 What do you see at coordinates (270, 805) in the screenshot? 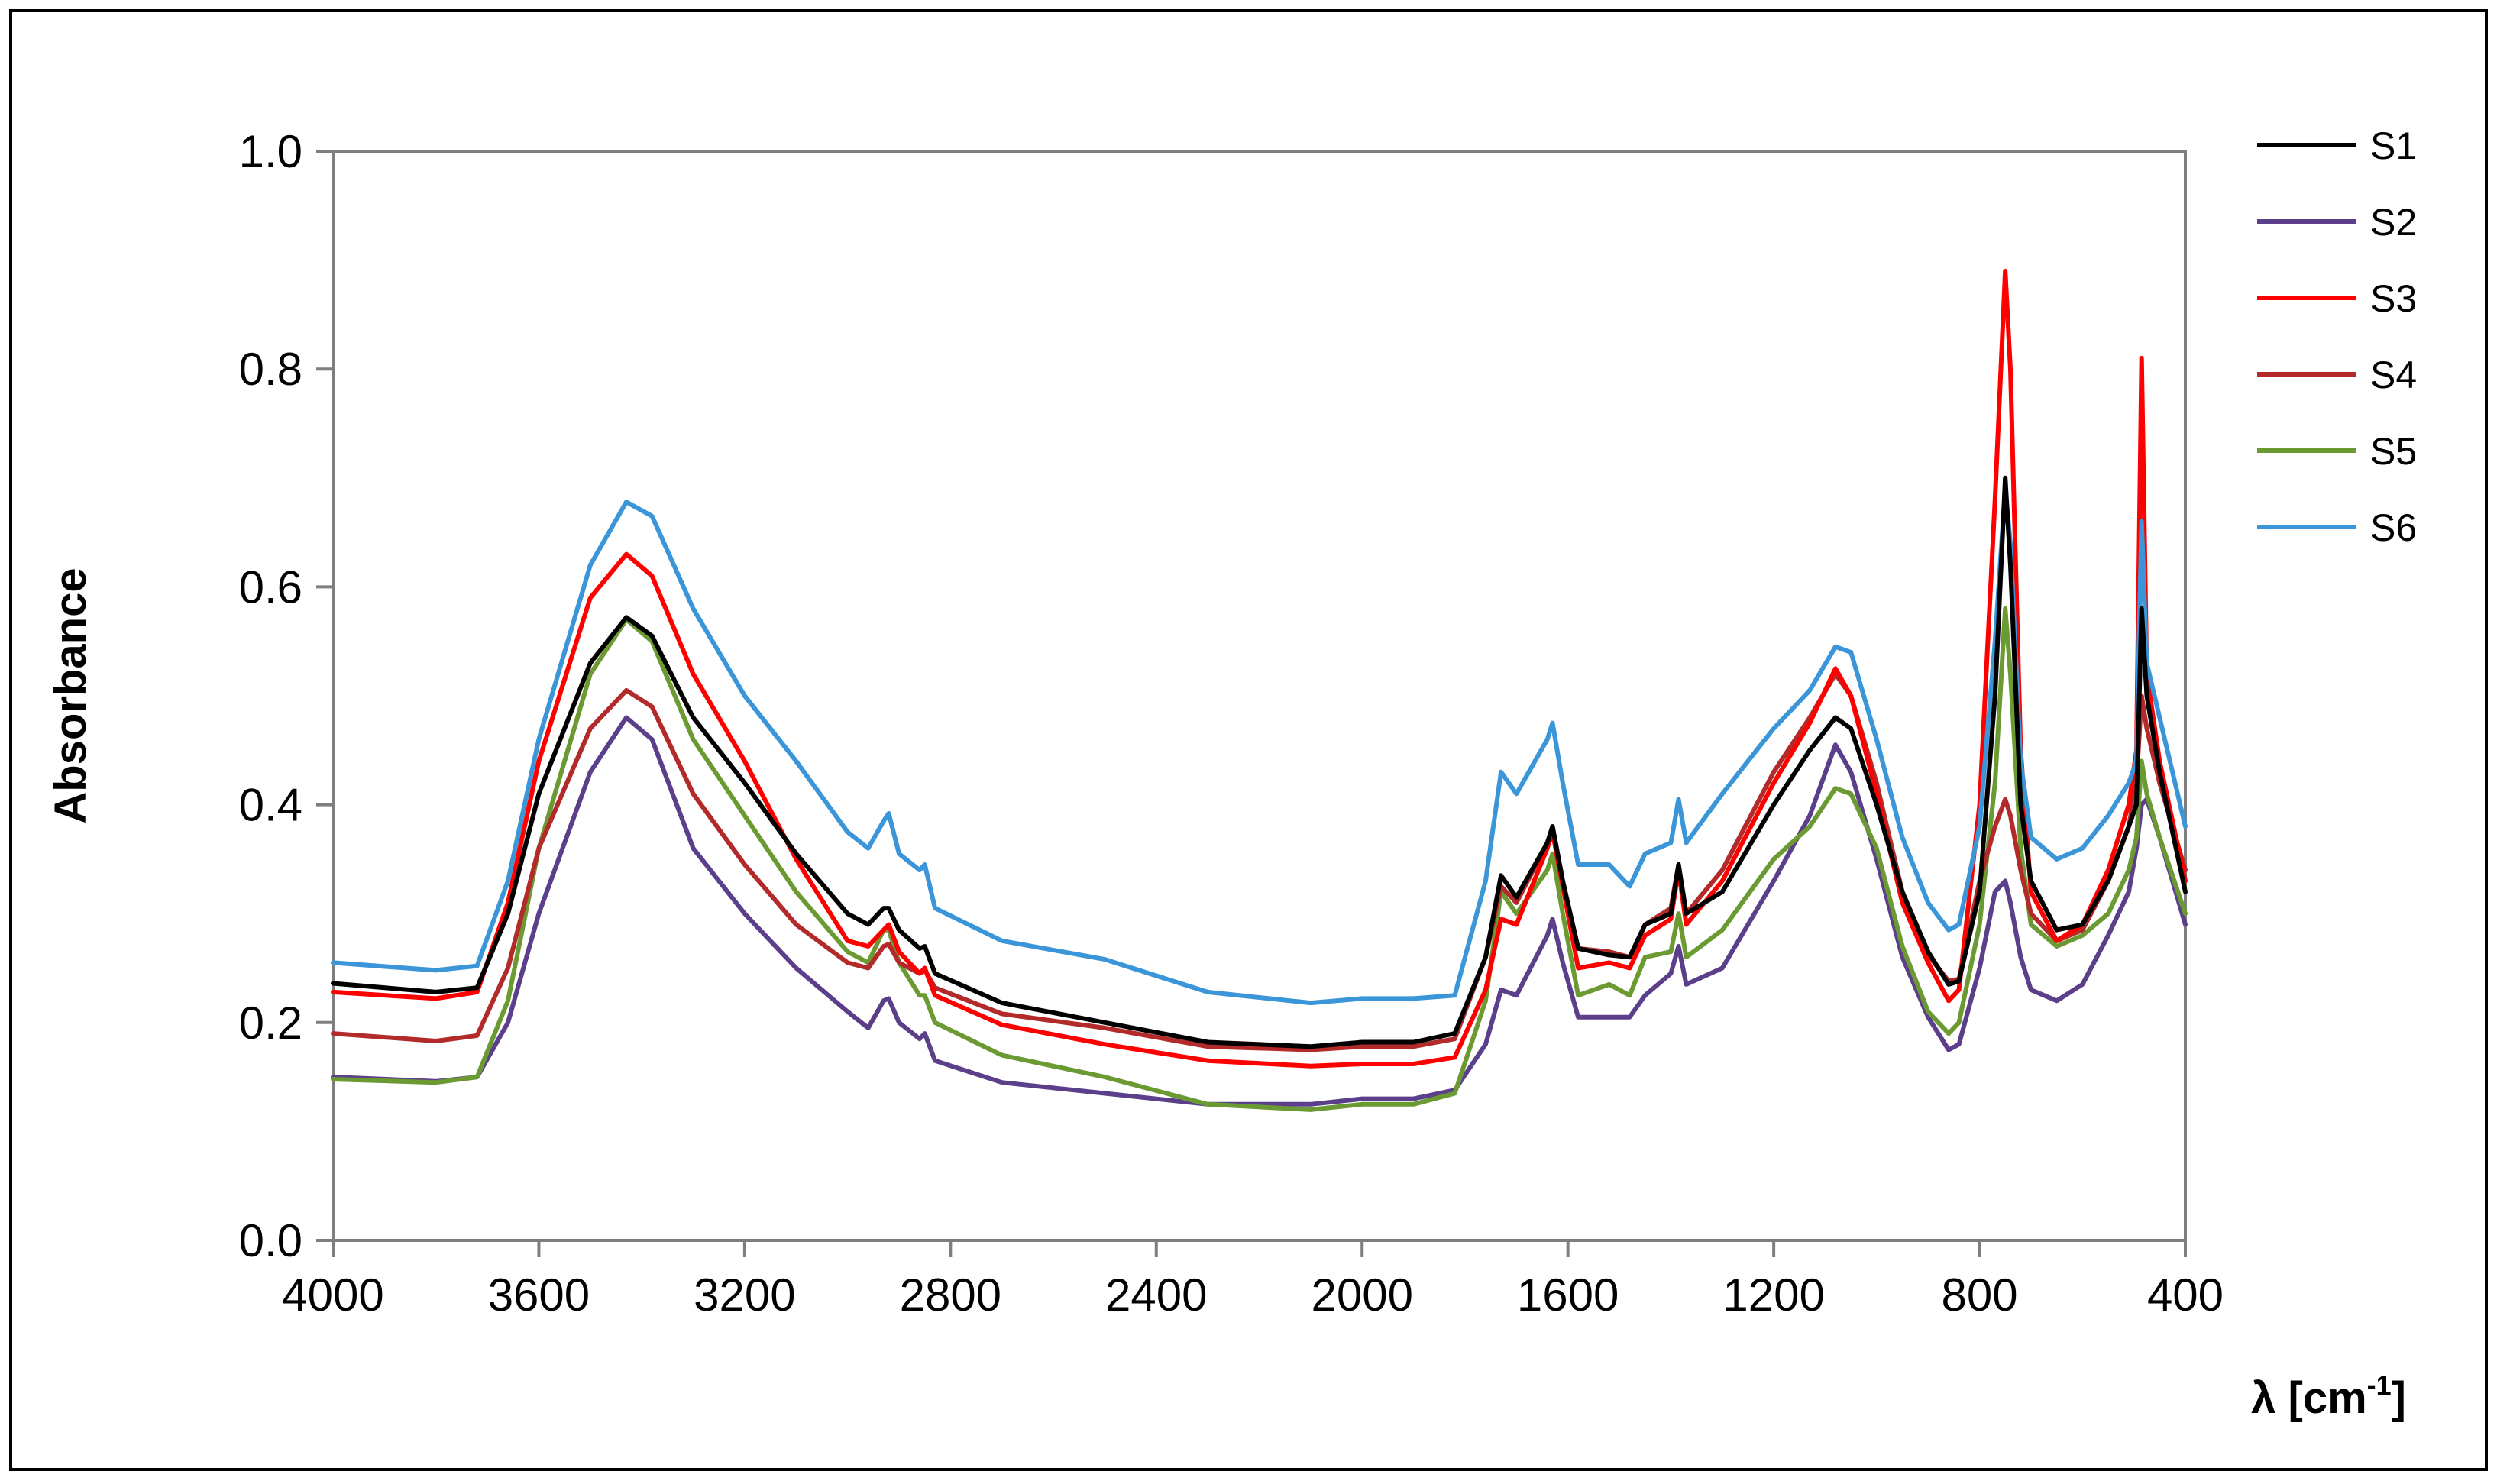
I see `y-tick-label: 0.4` at bounding box center [270, 805].